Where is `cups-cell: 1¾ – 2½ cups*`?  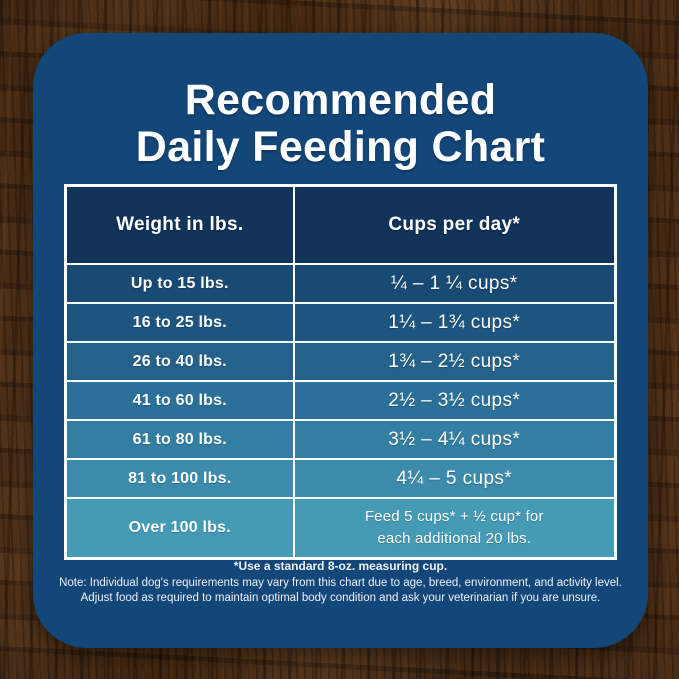 cups-cell: 1¾ – 2½ cups* is located at coordinates (454, 361).